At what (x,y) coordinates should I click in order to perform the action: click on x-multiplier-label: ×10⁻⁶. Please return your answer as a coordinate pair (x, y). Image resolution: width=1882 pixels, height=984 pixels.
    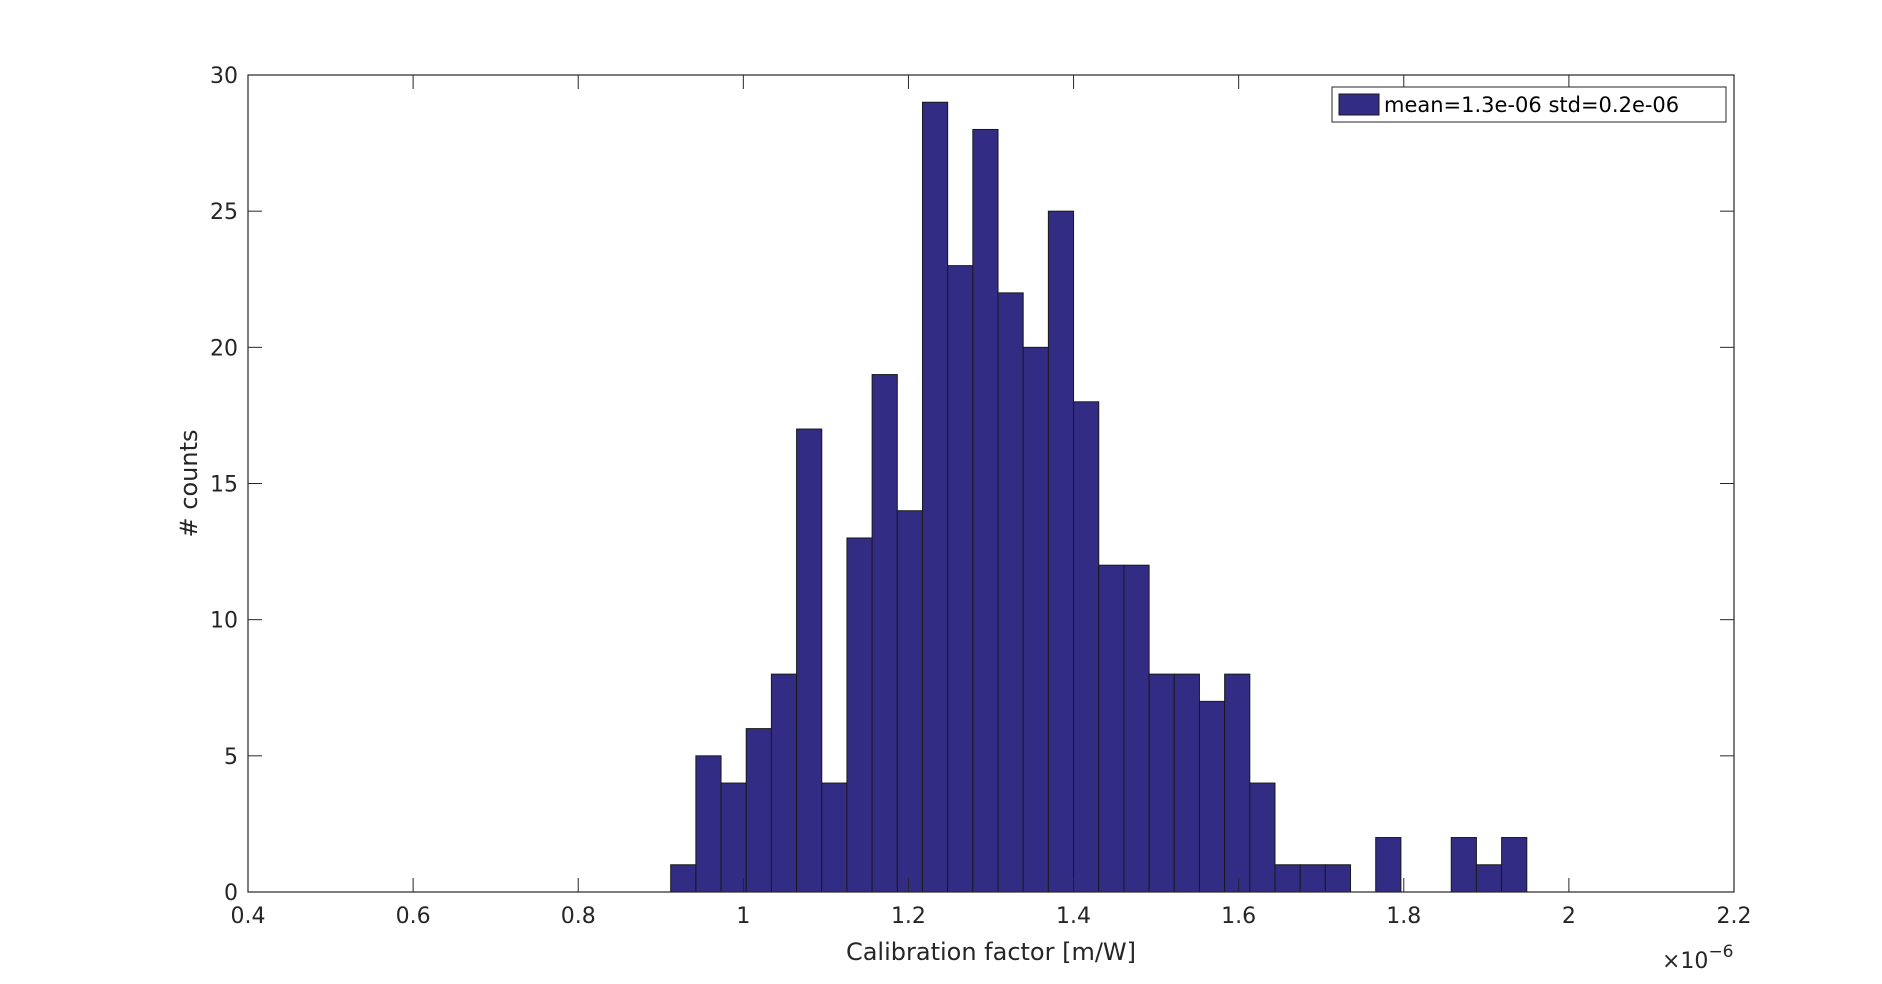
    Looking at the image, I should click on (1698, 958).